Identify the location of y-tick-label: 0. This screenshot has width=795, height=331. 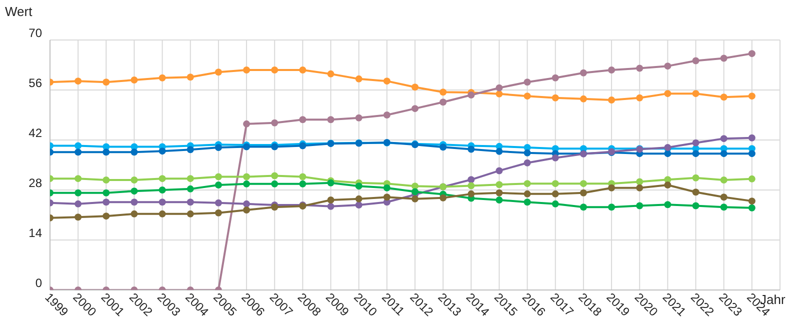
(38, 283).